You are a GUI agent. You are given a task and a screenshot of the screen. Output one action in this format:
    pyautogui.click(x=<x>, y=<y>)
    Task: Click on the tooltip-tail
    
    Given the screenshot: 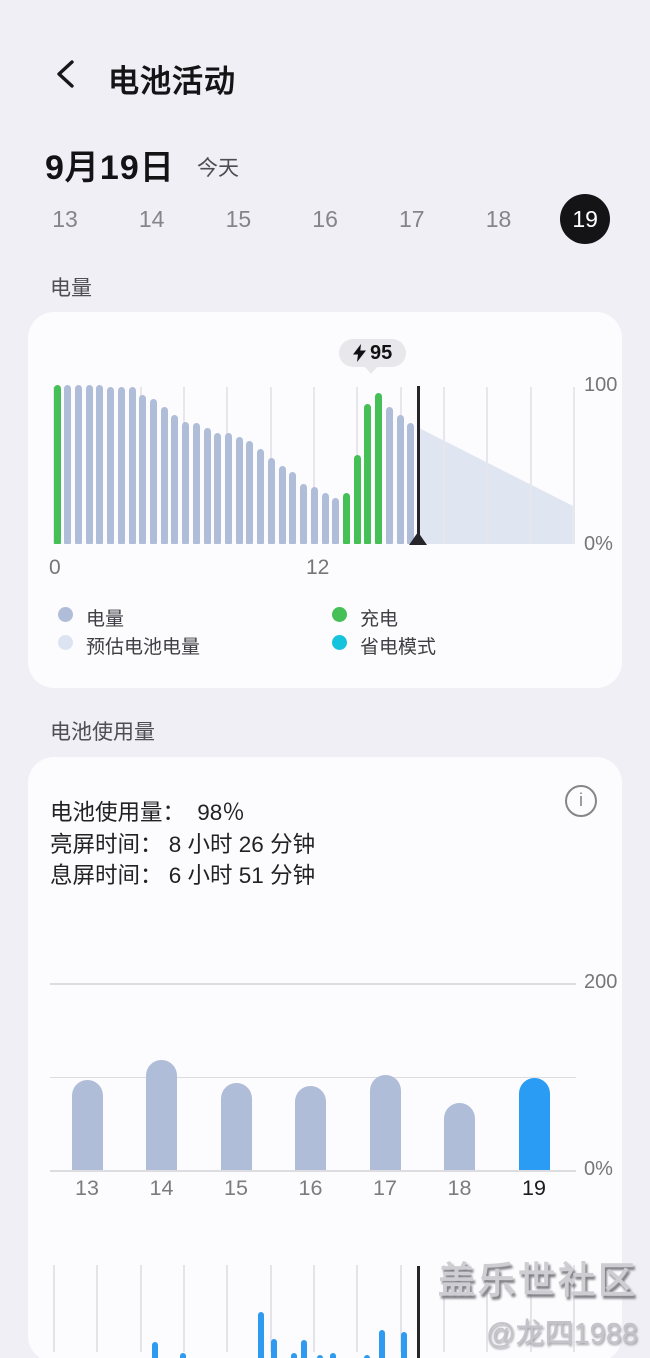 What is the action you would take?
    pyautogui.click(x=371, y=370)
    